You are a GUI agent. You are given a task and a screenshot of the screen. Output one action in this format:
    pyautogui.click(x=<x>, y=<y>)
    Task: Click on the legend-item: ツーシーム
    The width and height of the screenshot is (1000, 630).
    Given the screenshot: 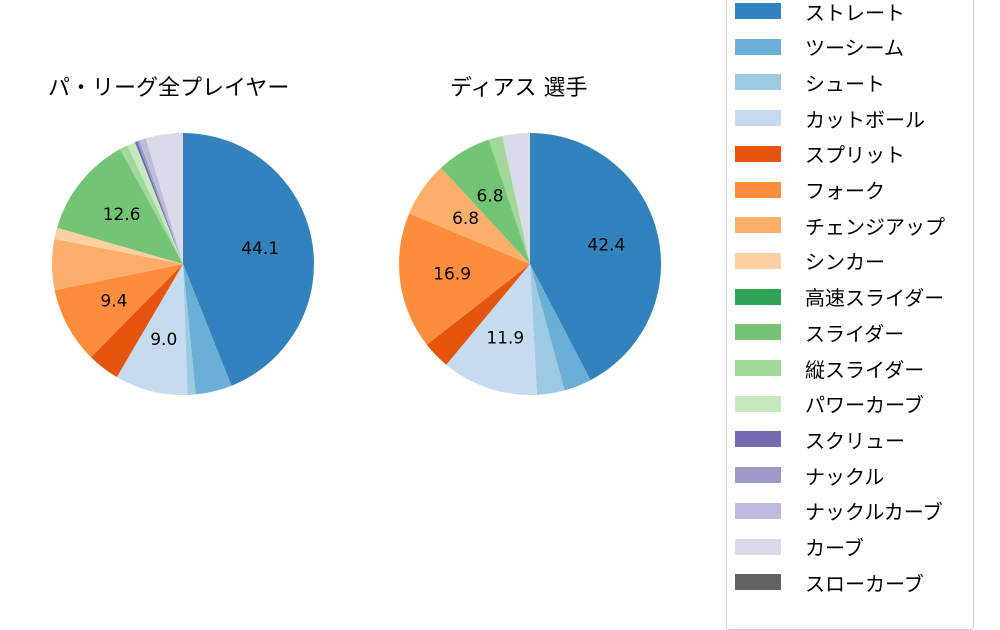 What is the action you would take?
    pyautogui.click(x=819, y=48)
    